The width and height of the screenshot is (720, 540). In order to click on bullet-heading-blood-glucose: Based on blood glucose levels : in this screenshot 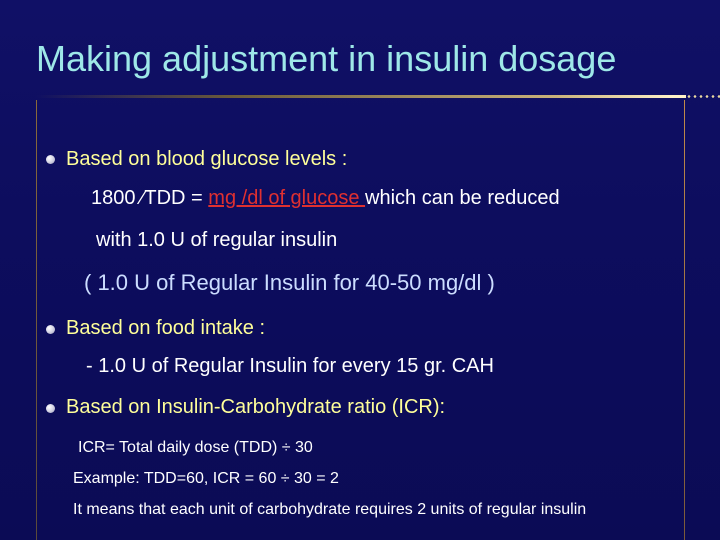, I will do `click(207, 159)`.